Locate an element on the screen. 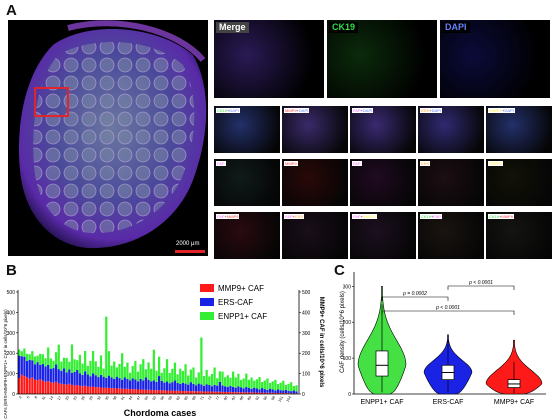  x-tick-label: 65 is located at coordinates (186, 398).